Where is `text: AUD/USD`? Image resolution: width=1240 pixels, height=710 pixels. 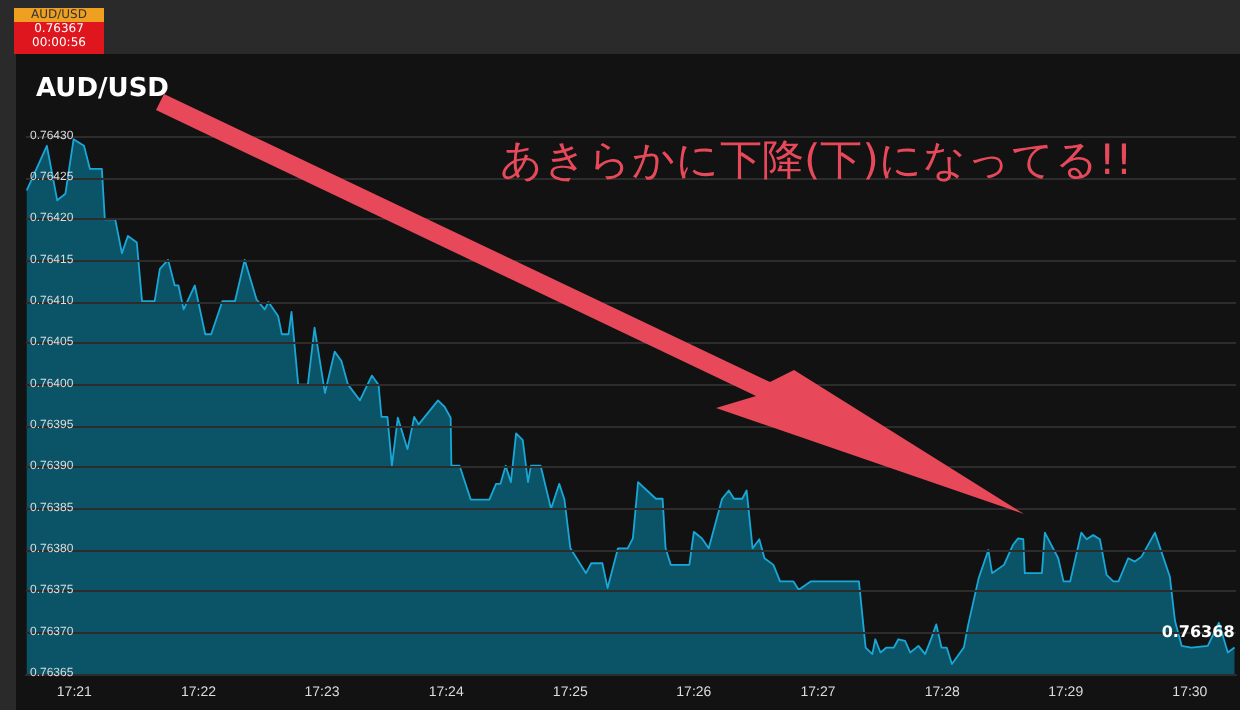 text: AUD/USD is located at coordinates (103, 89).